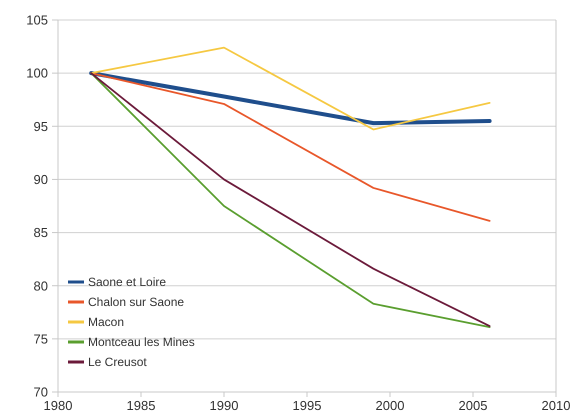  Describe the element at coordinates (390, 405) in the screenshot. I see `x-tick-label: 2000` at that location.